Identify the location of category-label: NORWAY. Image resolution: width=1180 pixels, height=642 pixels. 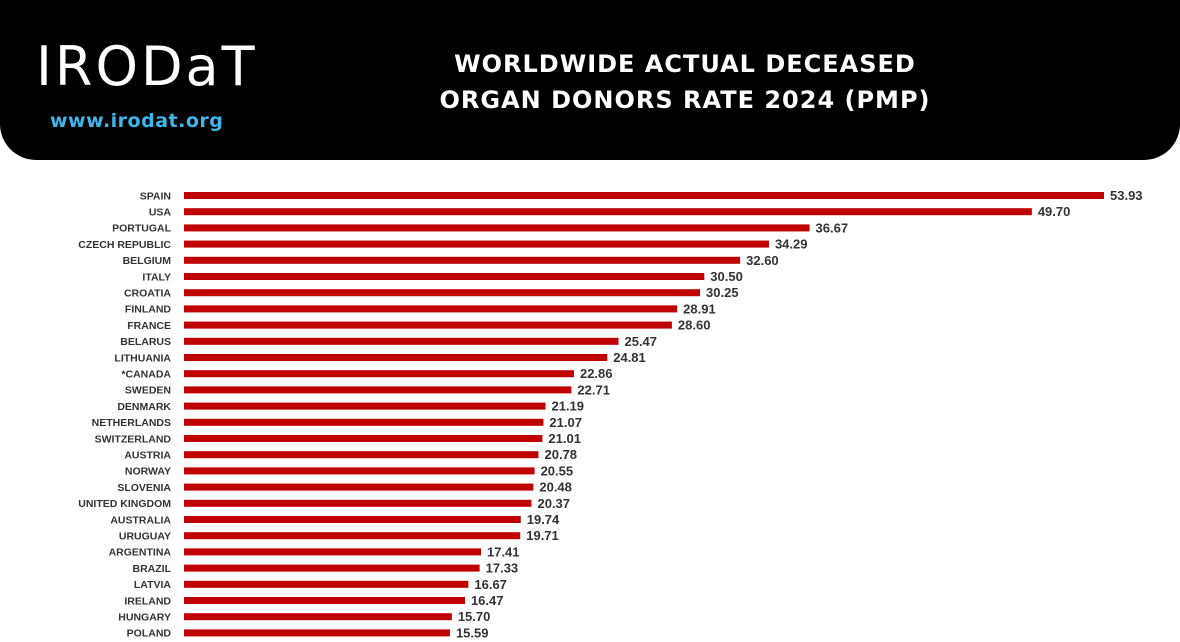
(148, 472).